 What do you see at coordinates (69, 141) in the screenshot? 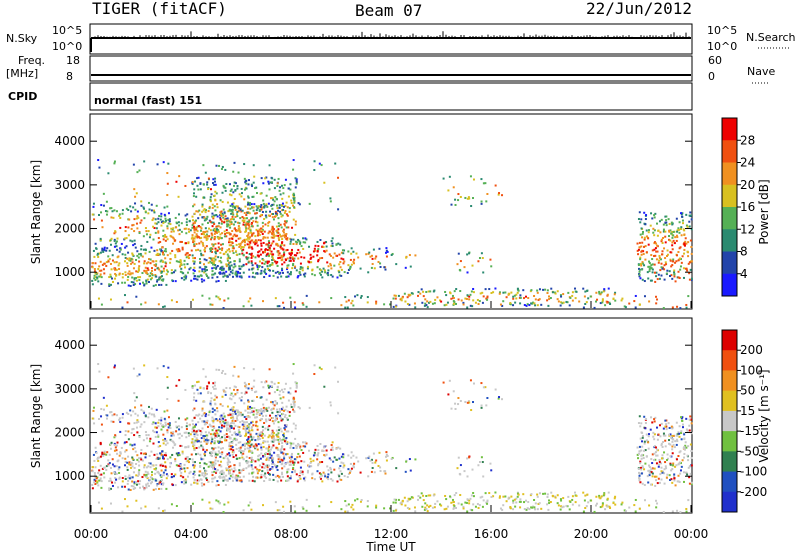
I see `y-tick-label: 4000` at bounding box center [69, 141].